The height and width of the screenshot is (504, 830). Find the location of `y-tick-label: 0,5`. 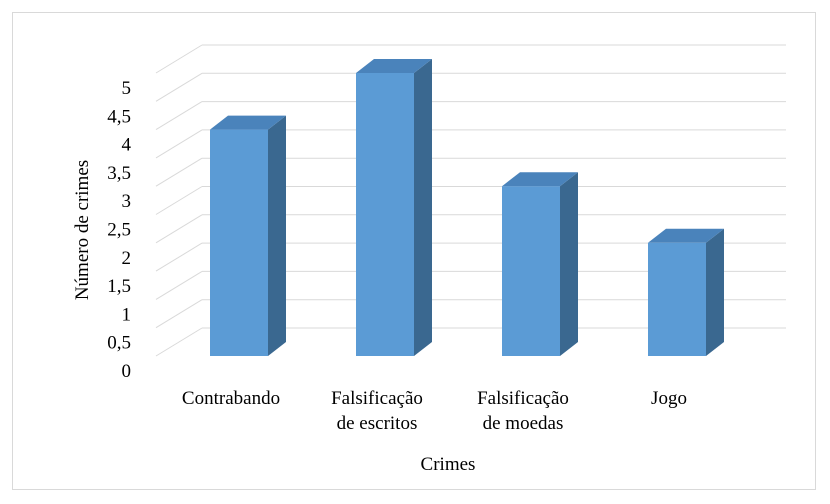

y-tick-label: 0,5 is located at coordinates (119, 343).